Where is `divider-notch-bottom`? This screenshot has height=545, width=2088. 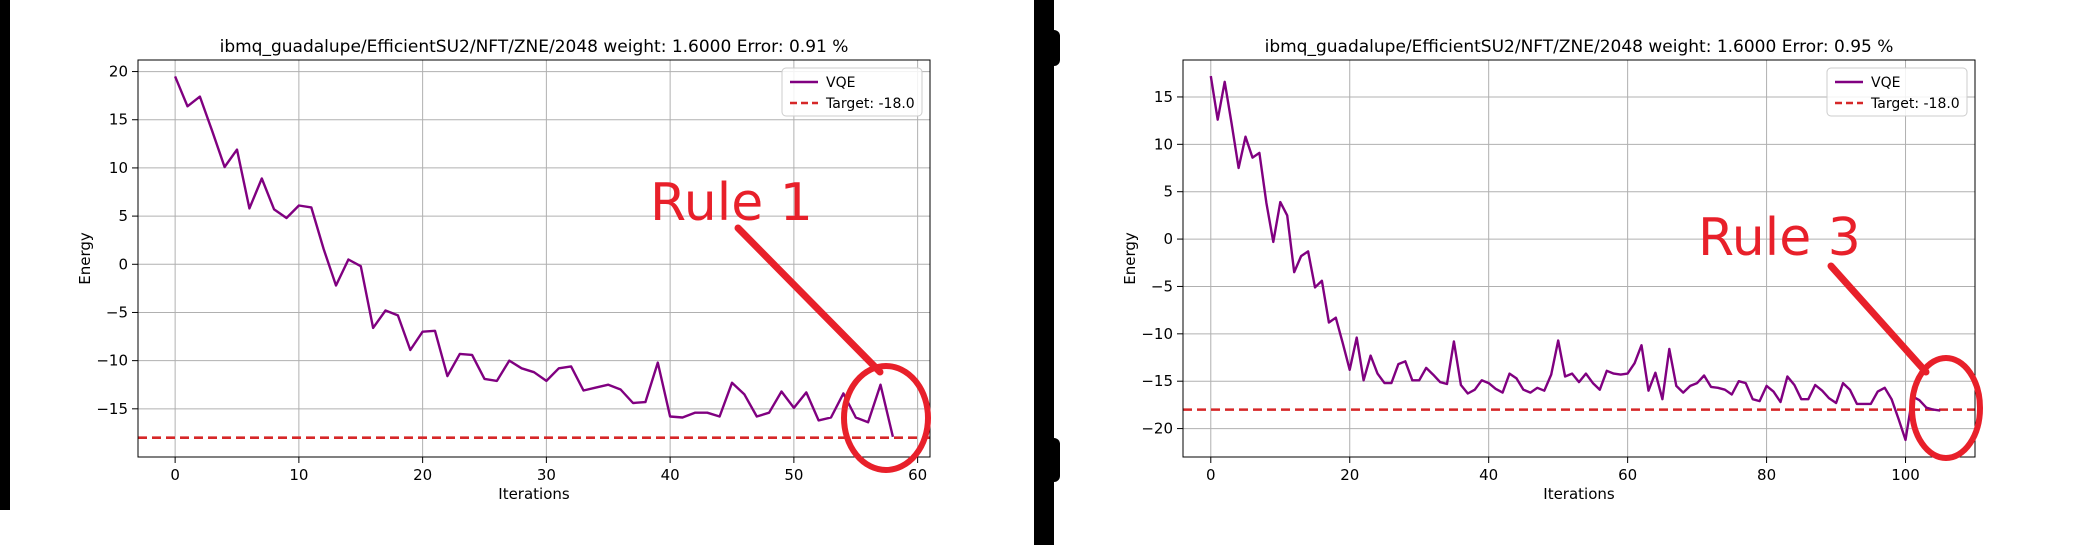
divider-notch-bottom is located at coordinates (1057, 460).